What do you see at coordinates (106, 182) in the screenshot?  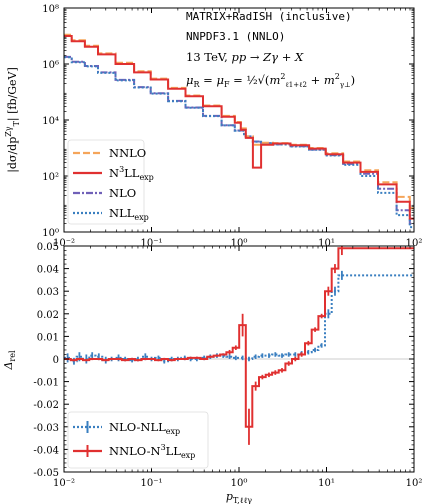 I see `top-legend-box` at bounding box center [106, 182].